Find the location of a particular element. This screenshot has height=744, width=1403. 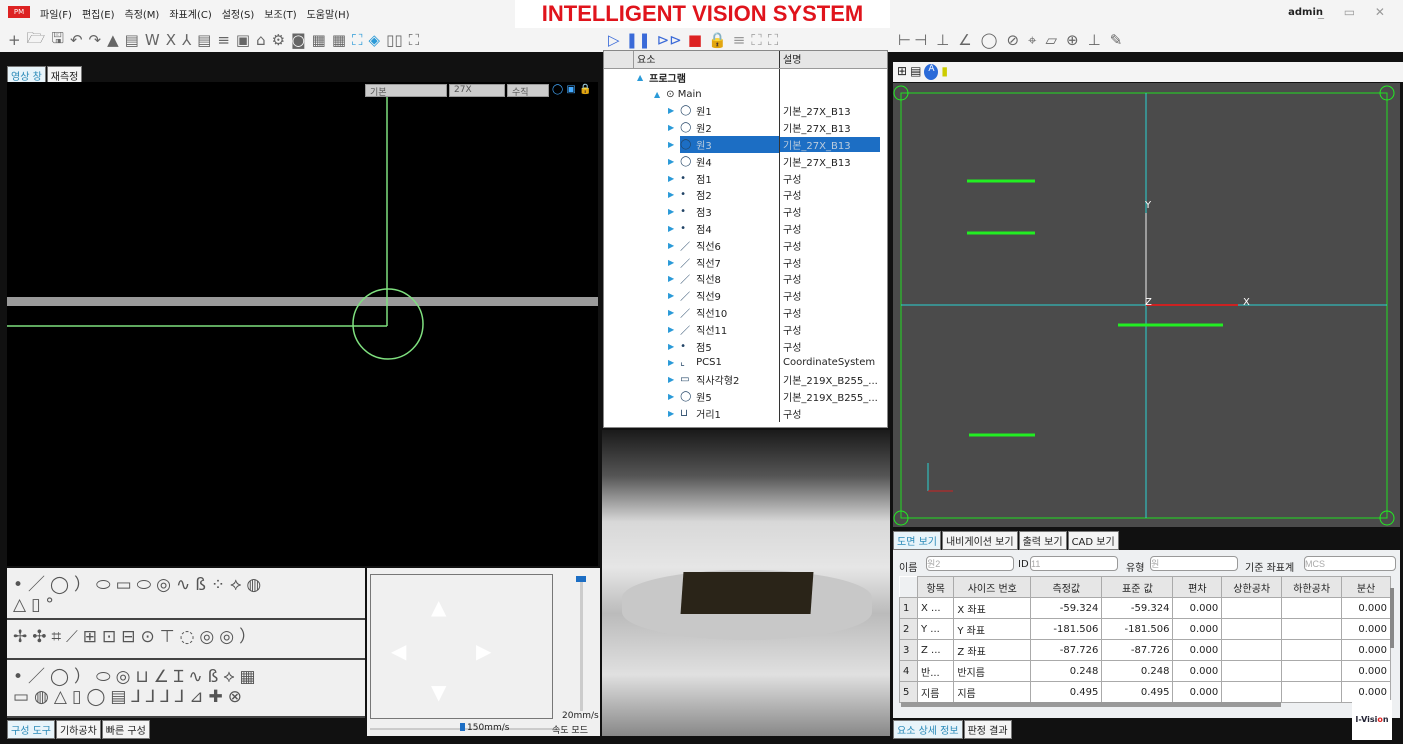

type-field is located at coordinates (1194, 563).